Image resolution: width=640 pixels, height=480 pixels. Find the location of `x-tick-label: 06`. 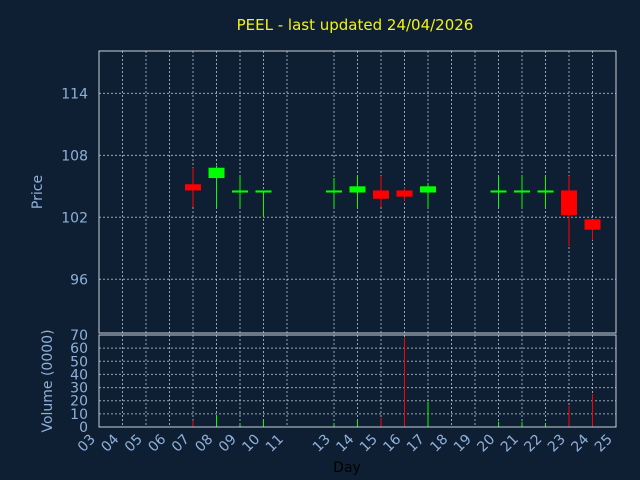

x-tick-label: 06 is located at coordinates (157, 443).